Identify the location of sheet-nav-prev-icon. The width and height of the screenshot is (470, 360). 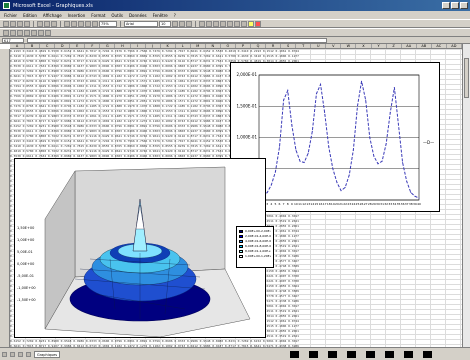
(12, 354).